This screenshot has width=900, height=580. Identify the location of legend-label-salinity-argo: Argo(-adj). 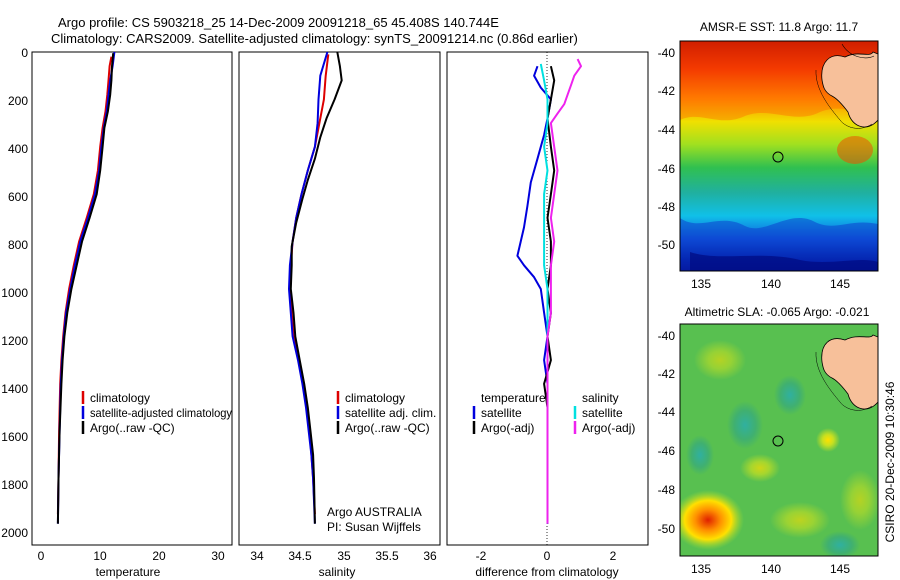
(608, 428).